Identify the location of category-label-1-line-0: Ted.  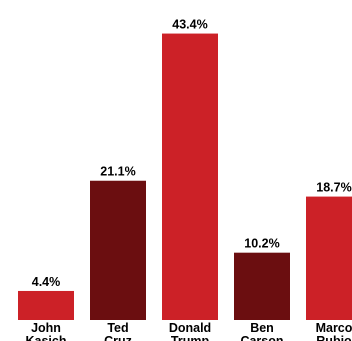
(117, 328).